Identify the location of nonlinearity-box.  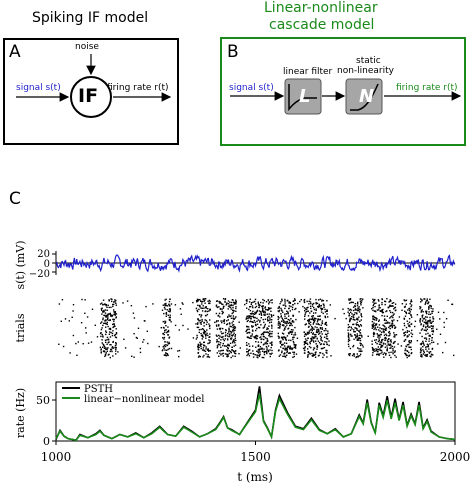
(364, 96).